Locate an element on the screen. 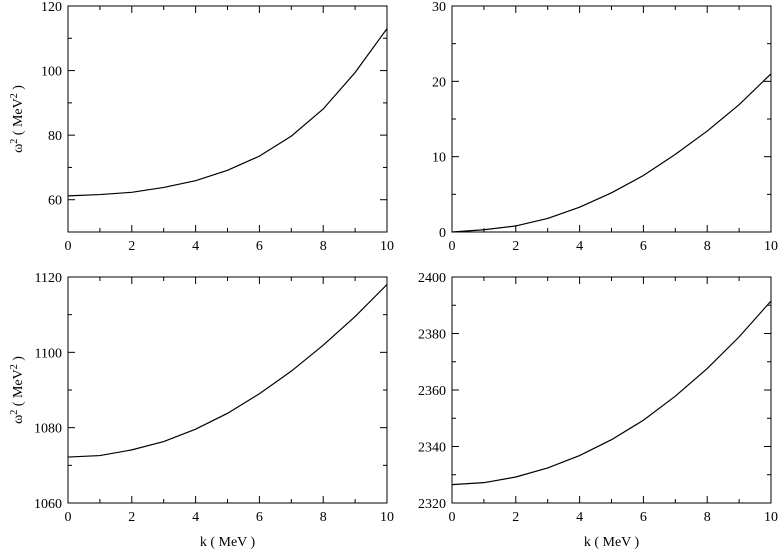 This screenshot has width=781, height=553. y-tick-label: 2320 is located at coordinates (432, 504).